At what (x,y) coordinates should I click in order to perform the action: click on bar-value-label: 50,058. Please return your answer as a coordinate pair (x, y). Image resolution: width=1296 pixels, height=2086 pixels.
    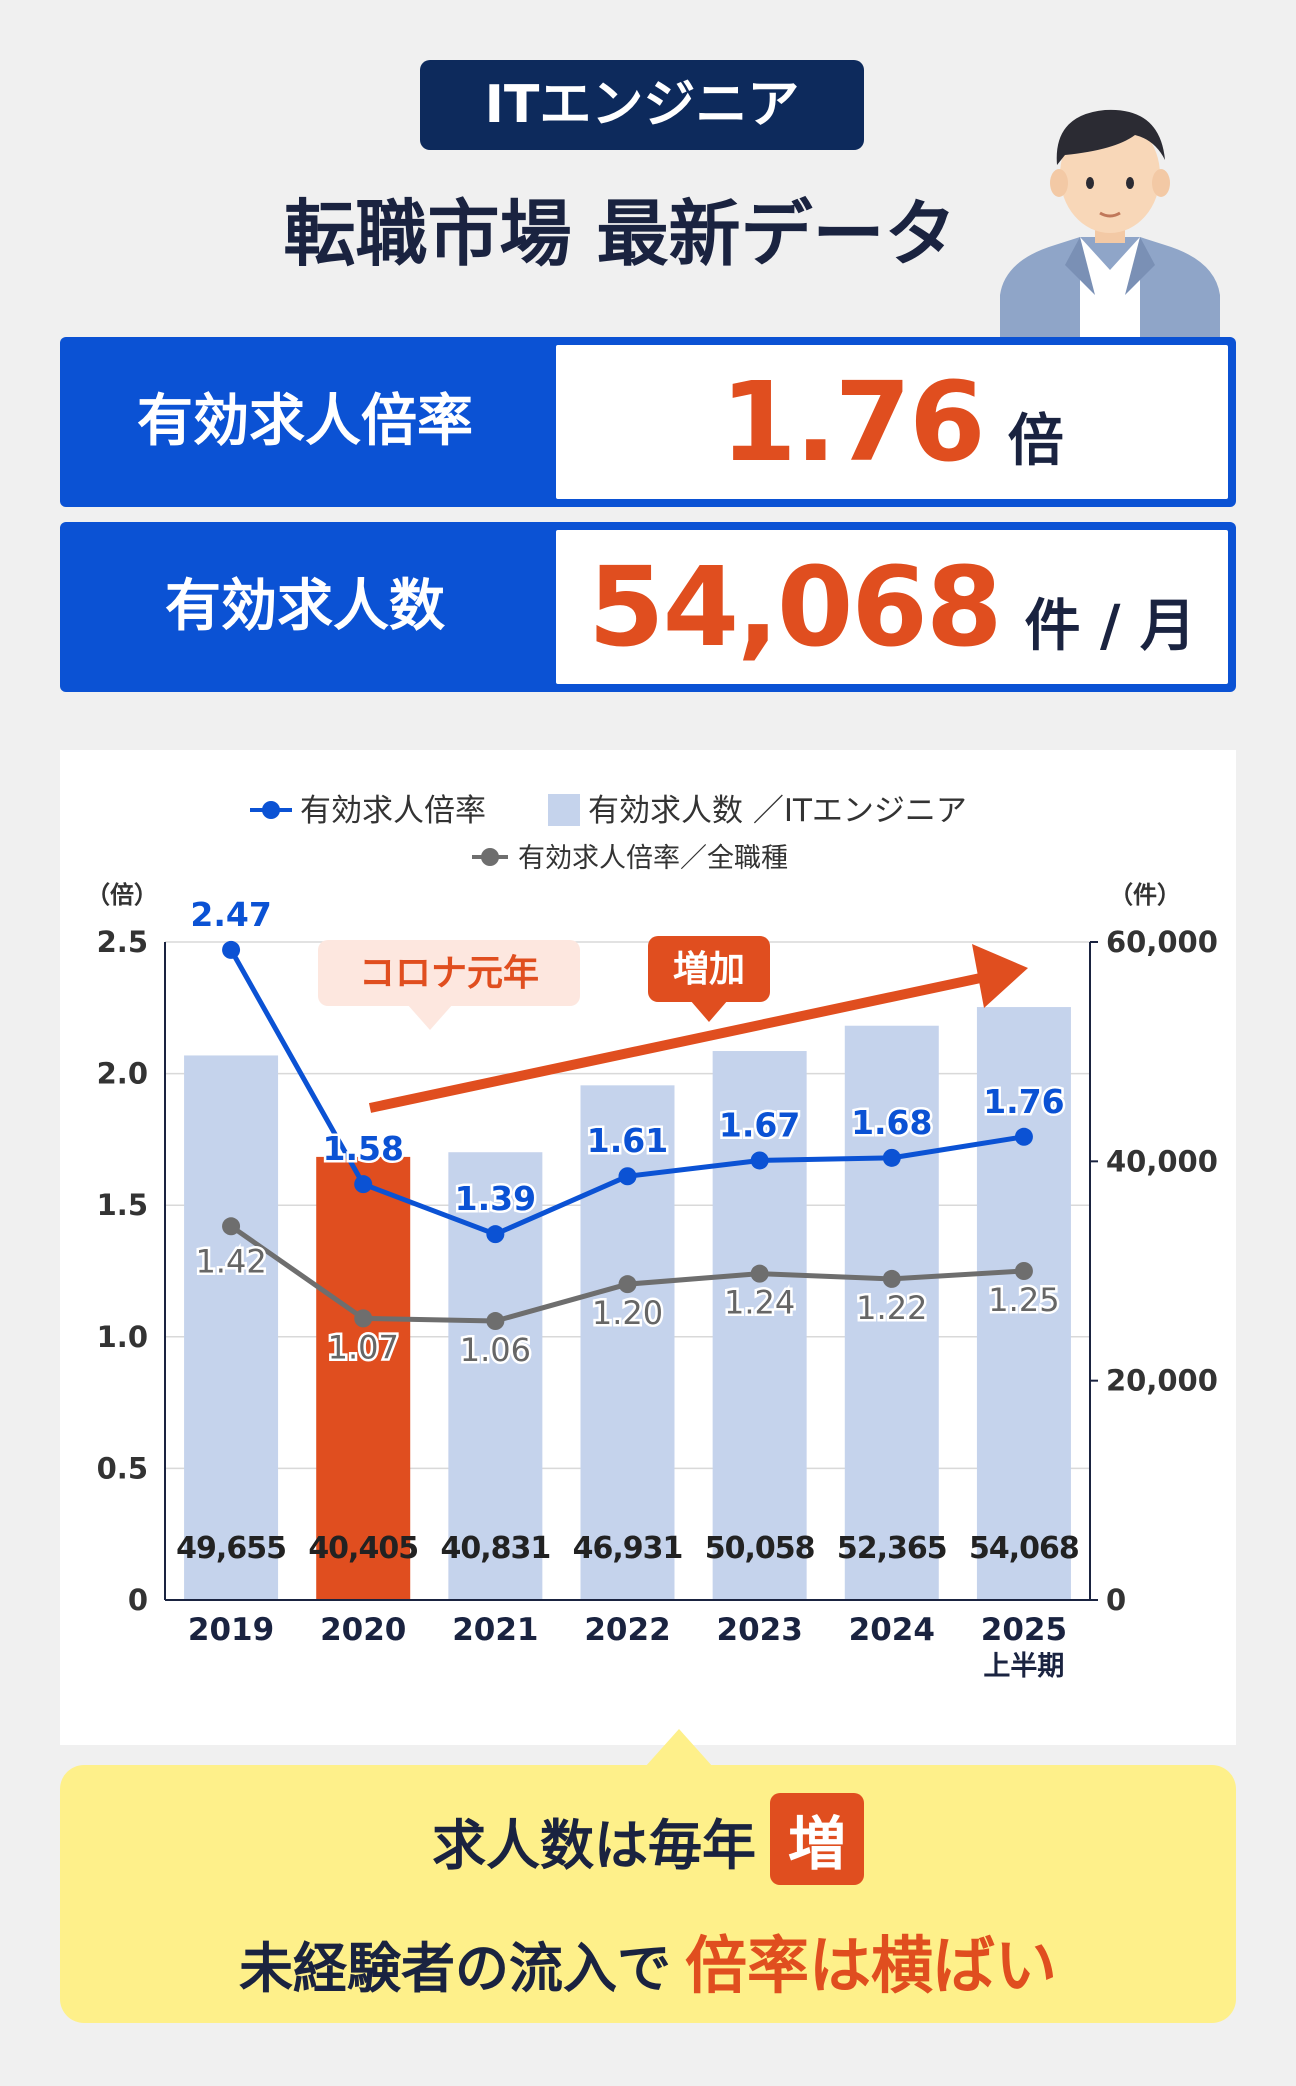
    Looking at the image, I should click on (760, 1548).